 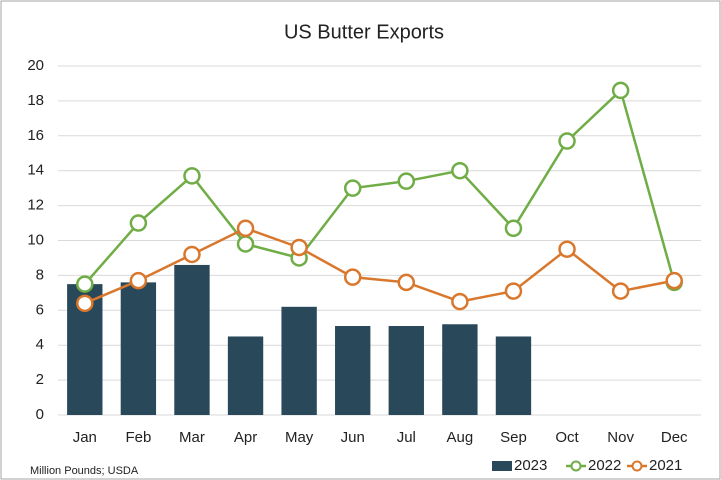 What do you see at coordinates (35, 205) in the screenshot?
I see `y-tick-label: 12` at bounding box center [35, 205].